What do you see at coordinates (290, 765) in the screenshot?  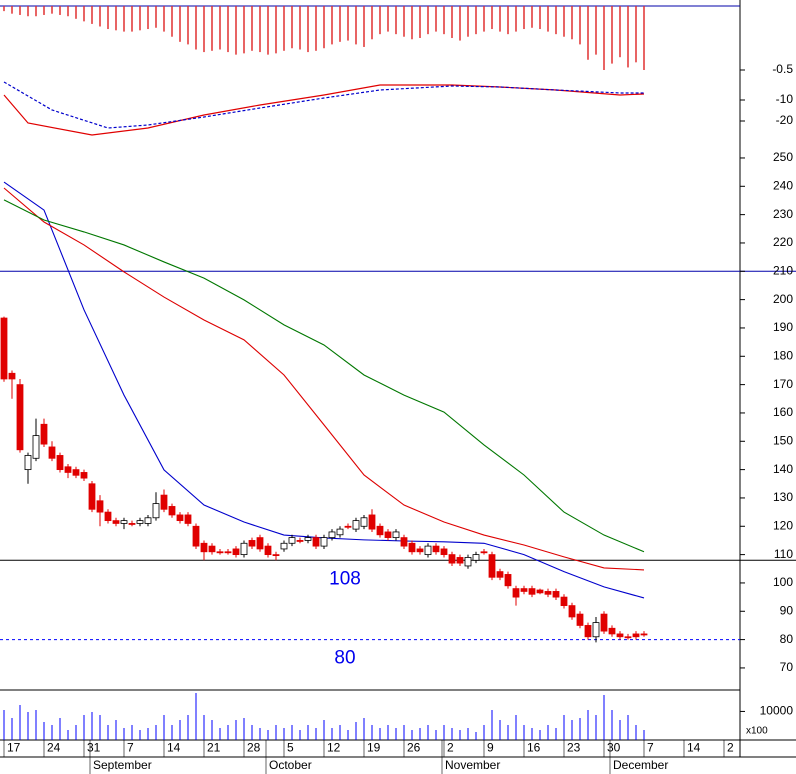 I see `month-label: October` at bounding box center [290, 765].